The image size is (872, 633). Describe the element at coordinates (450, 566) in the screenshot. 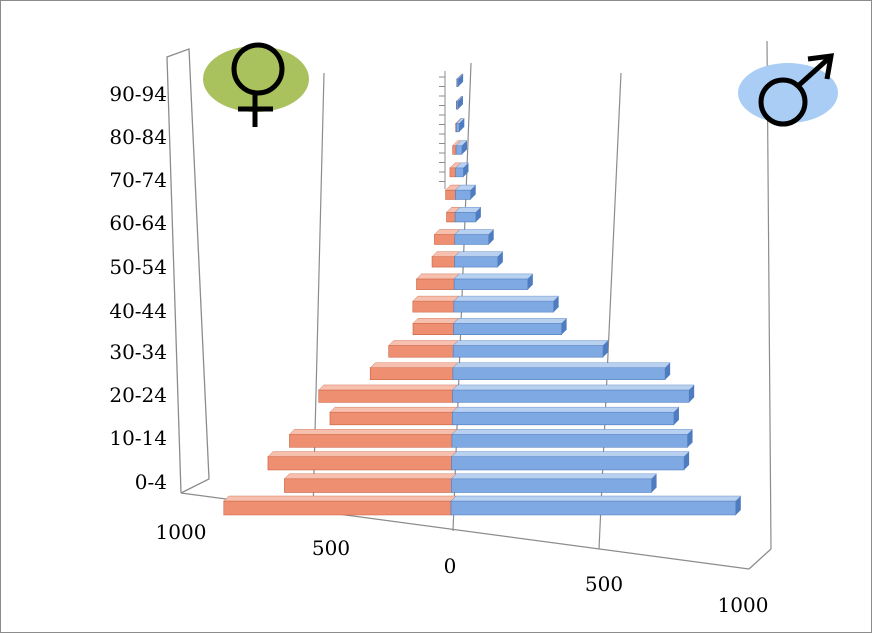

I see `x-tick-label: 0` at that location.